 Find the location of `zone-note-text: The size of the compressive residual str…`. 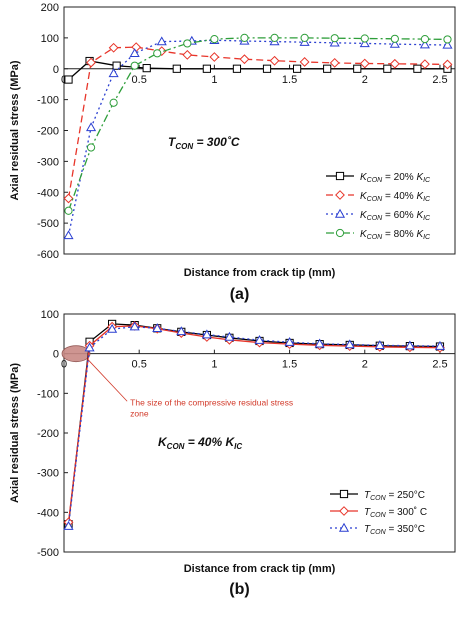

zone-note-text: The size of the compressive residual str… is located at coordinates (211, 402).